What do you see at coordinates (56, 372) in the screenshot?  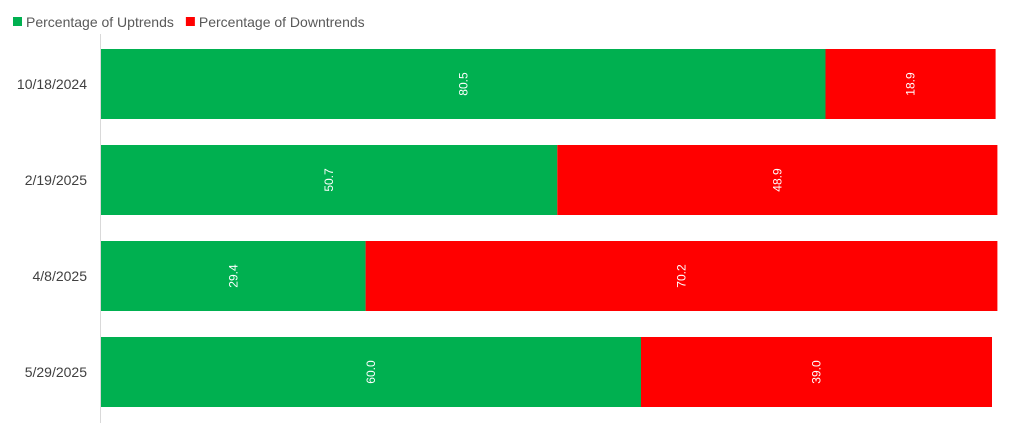 I see `y-tick-label: 5/29/2025` at bounding box center [56, 372].